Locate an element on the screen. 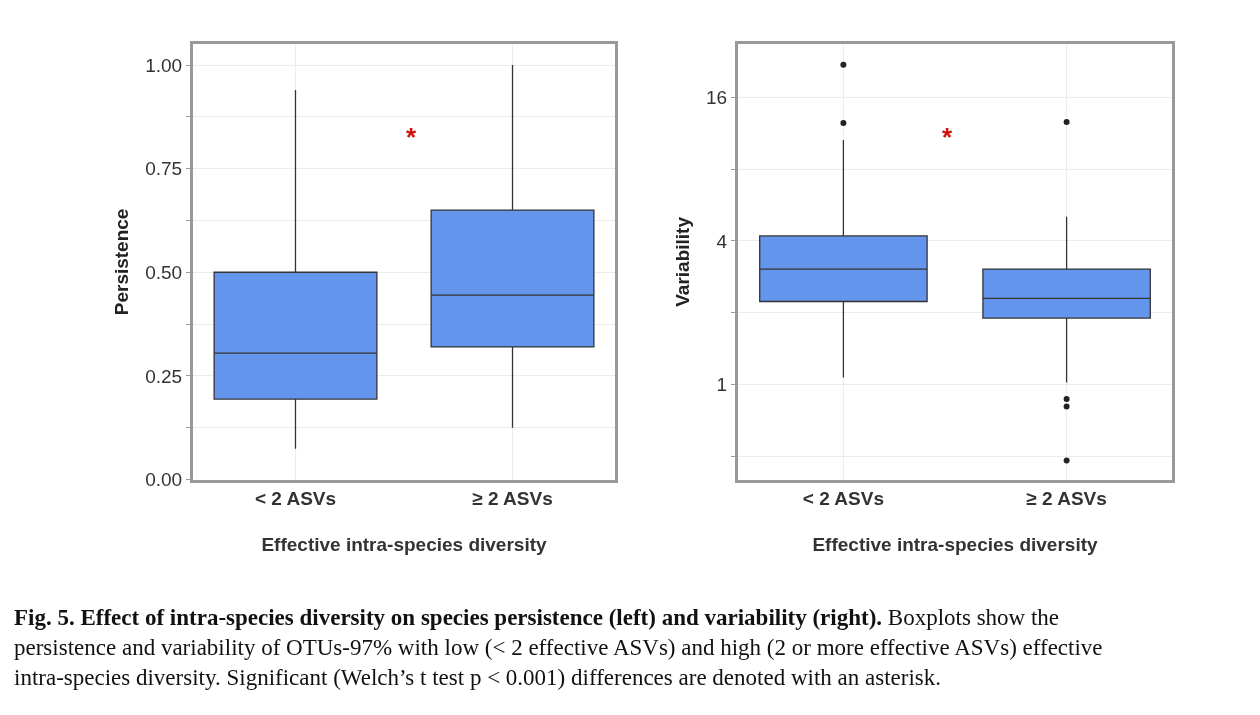  y-axis-title: Persistence is located at coordinates (122, 262).